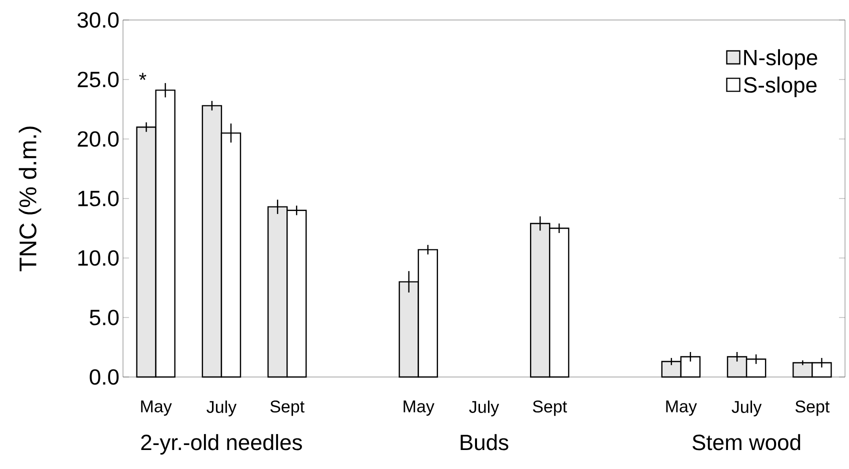 The width and height of the screenshot is (849, 469). Describe the element at coordinates (98, 80) in the screenshot. I see `y-tick-label: 25.0` at that location.